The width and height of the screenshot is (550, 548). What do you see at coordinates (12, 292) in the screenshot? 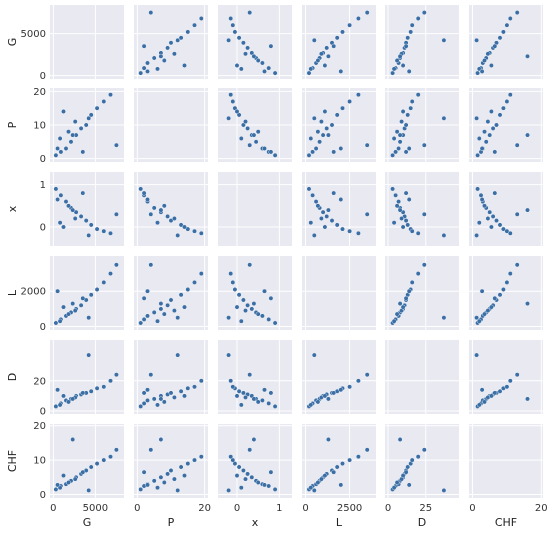
I see `y-axis-label: L` at bounding box center [12, 292].